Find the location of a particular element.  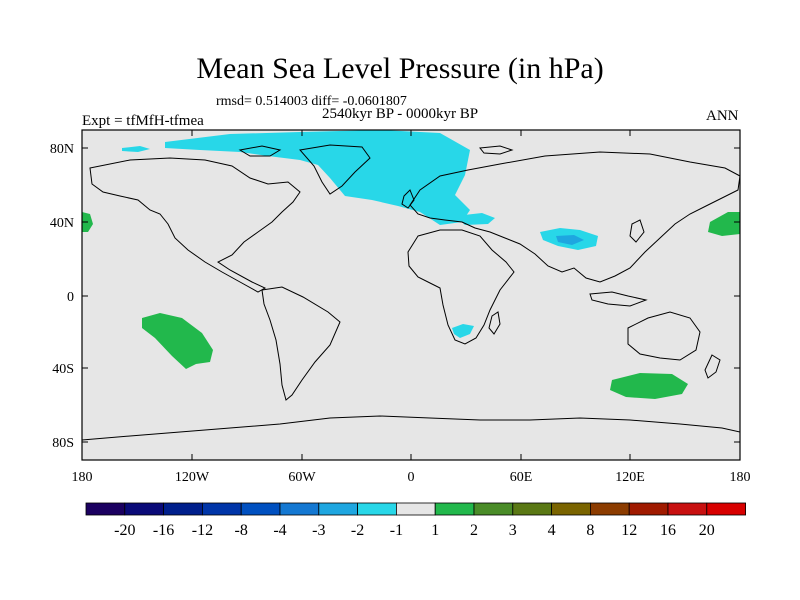

negative-anomaly-tibet-core is located at coordinates (570, 240).